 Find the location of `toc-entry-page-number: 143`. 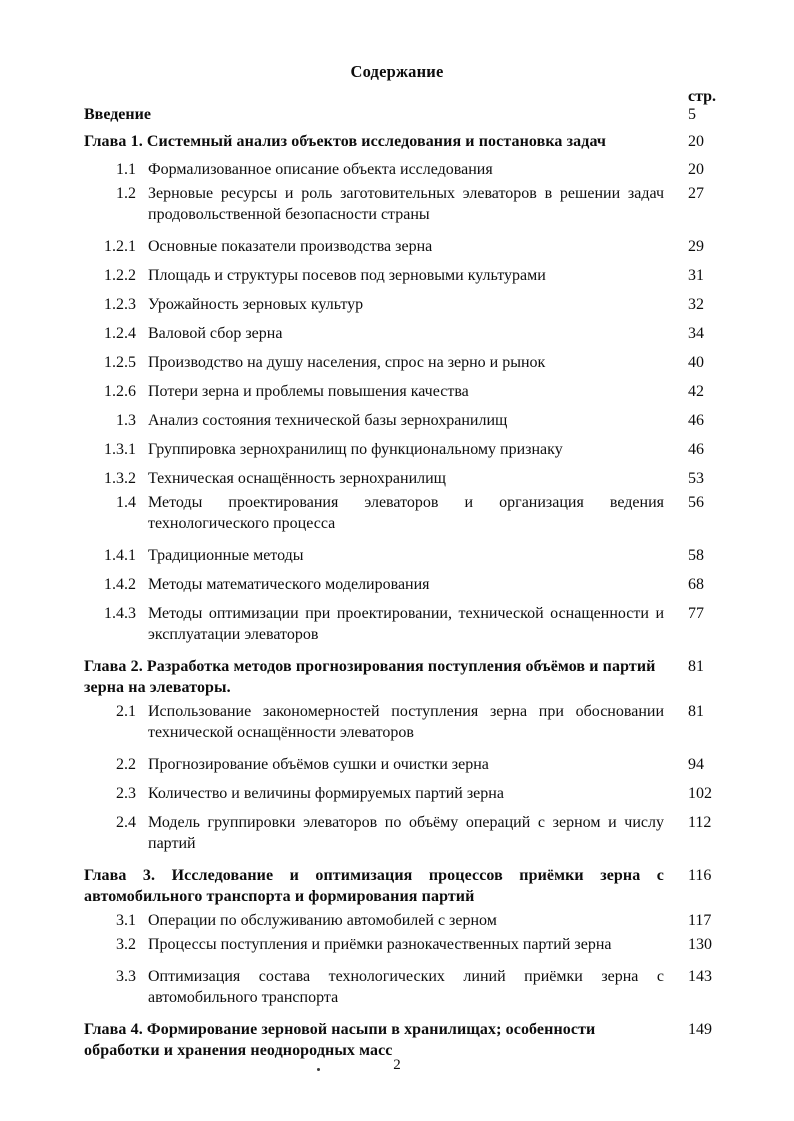

toc-entry-page-number: 143 is located at coordinates (700, 976).